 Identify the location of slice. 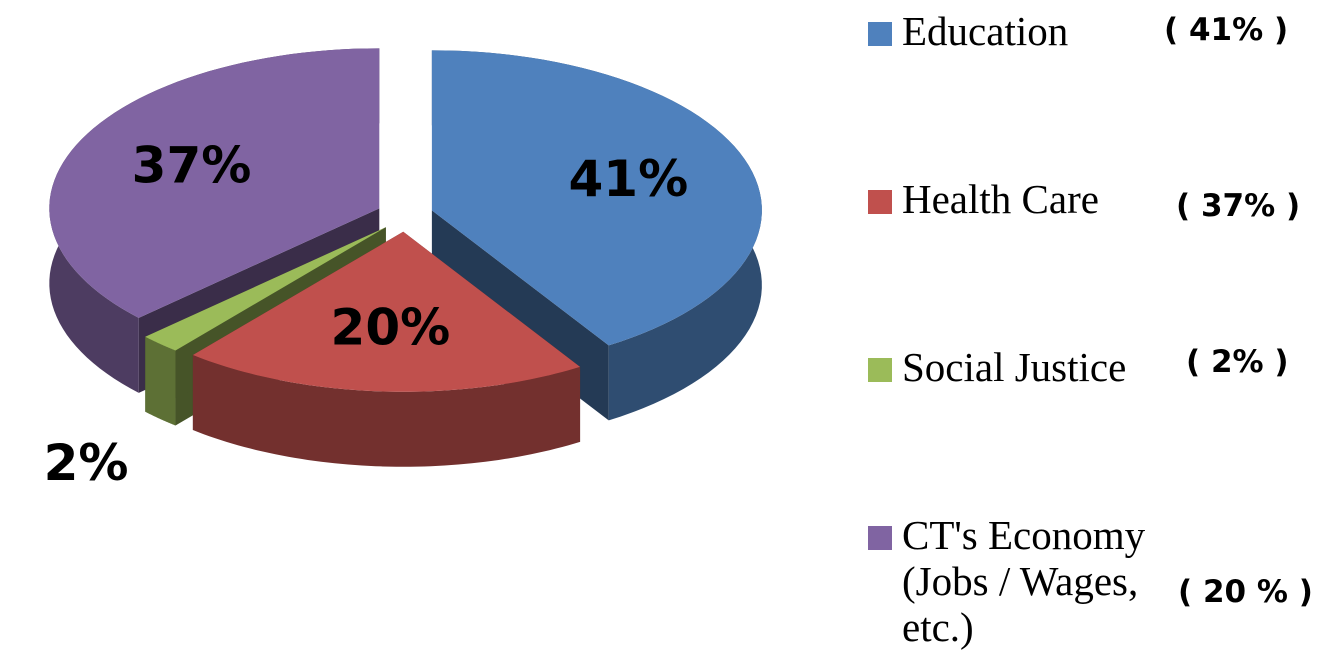
(386, 349).